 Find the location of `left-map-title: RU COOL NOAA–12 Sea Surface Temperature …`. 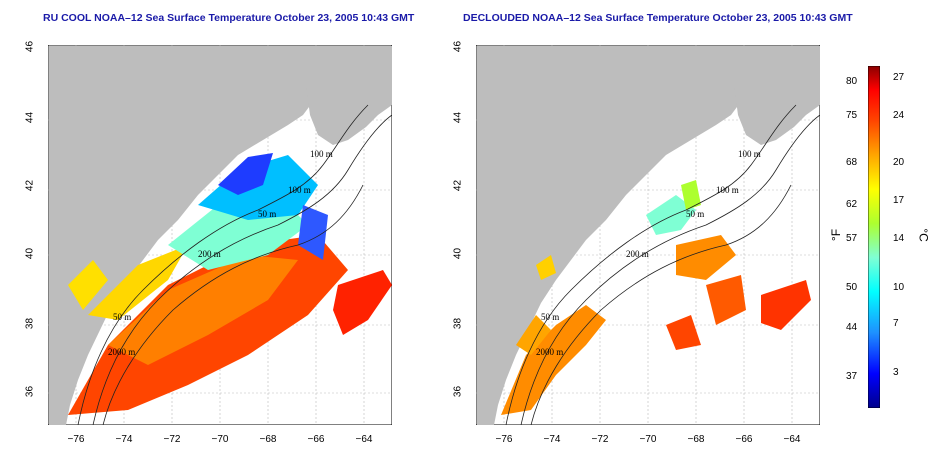

left-map-title: RU COOL NOAA–12 Sea Surface Temperature … is located at coordinates (229, 18).